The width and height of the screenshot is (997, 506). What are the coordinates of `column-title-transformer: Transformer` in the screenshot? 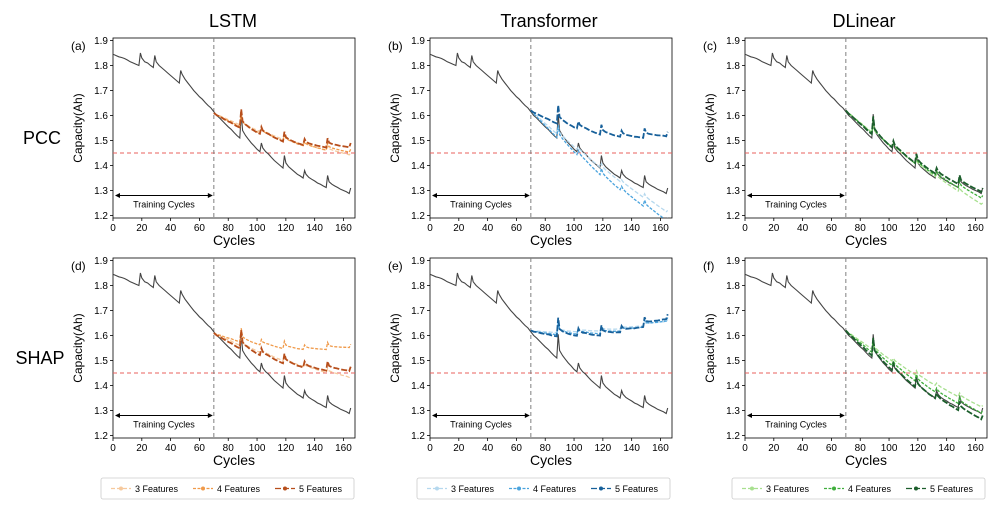 It's located at (548, 21).